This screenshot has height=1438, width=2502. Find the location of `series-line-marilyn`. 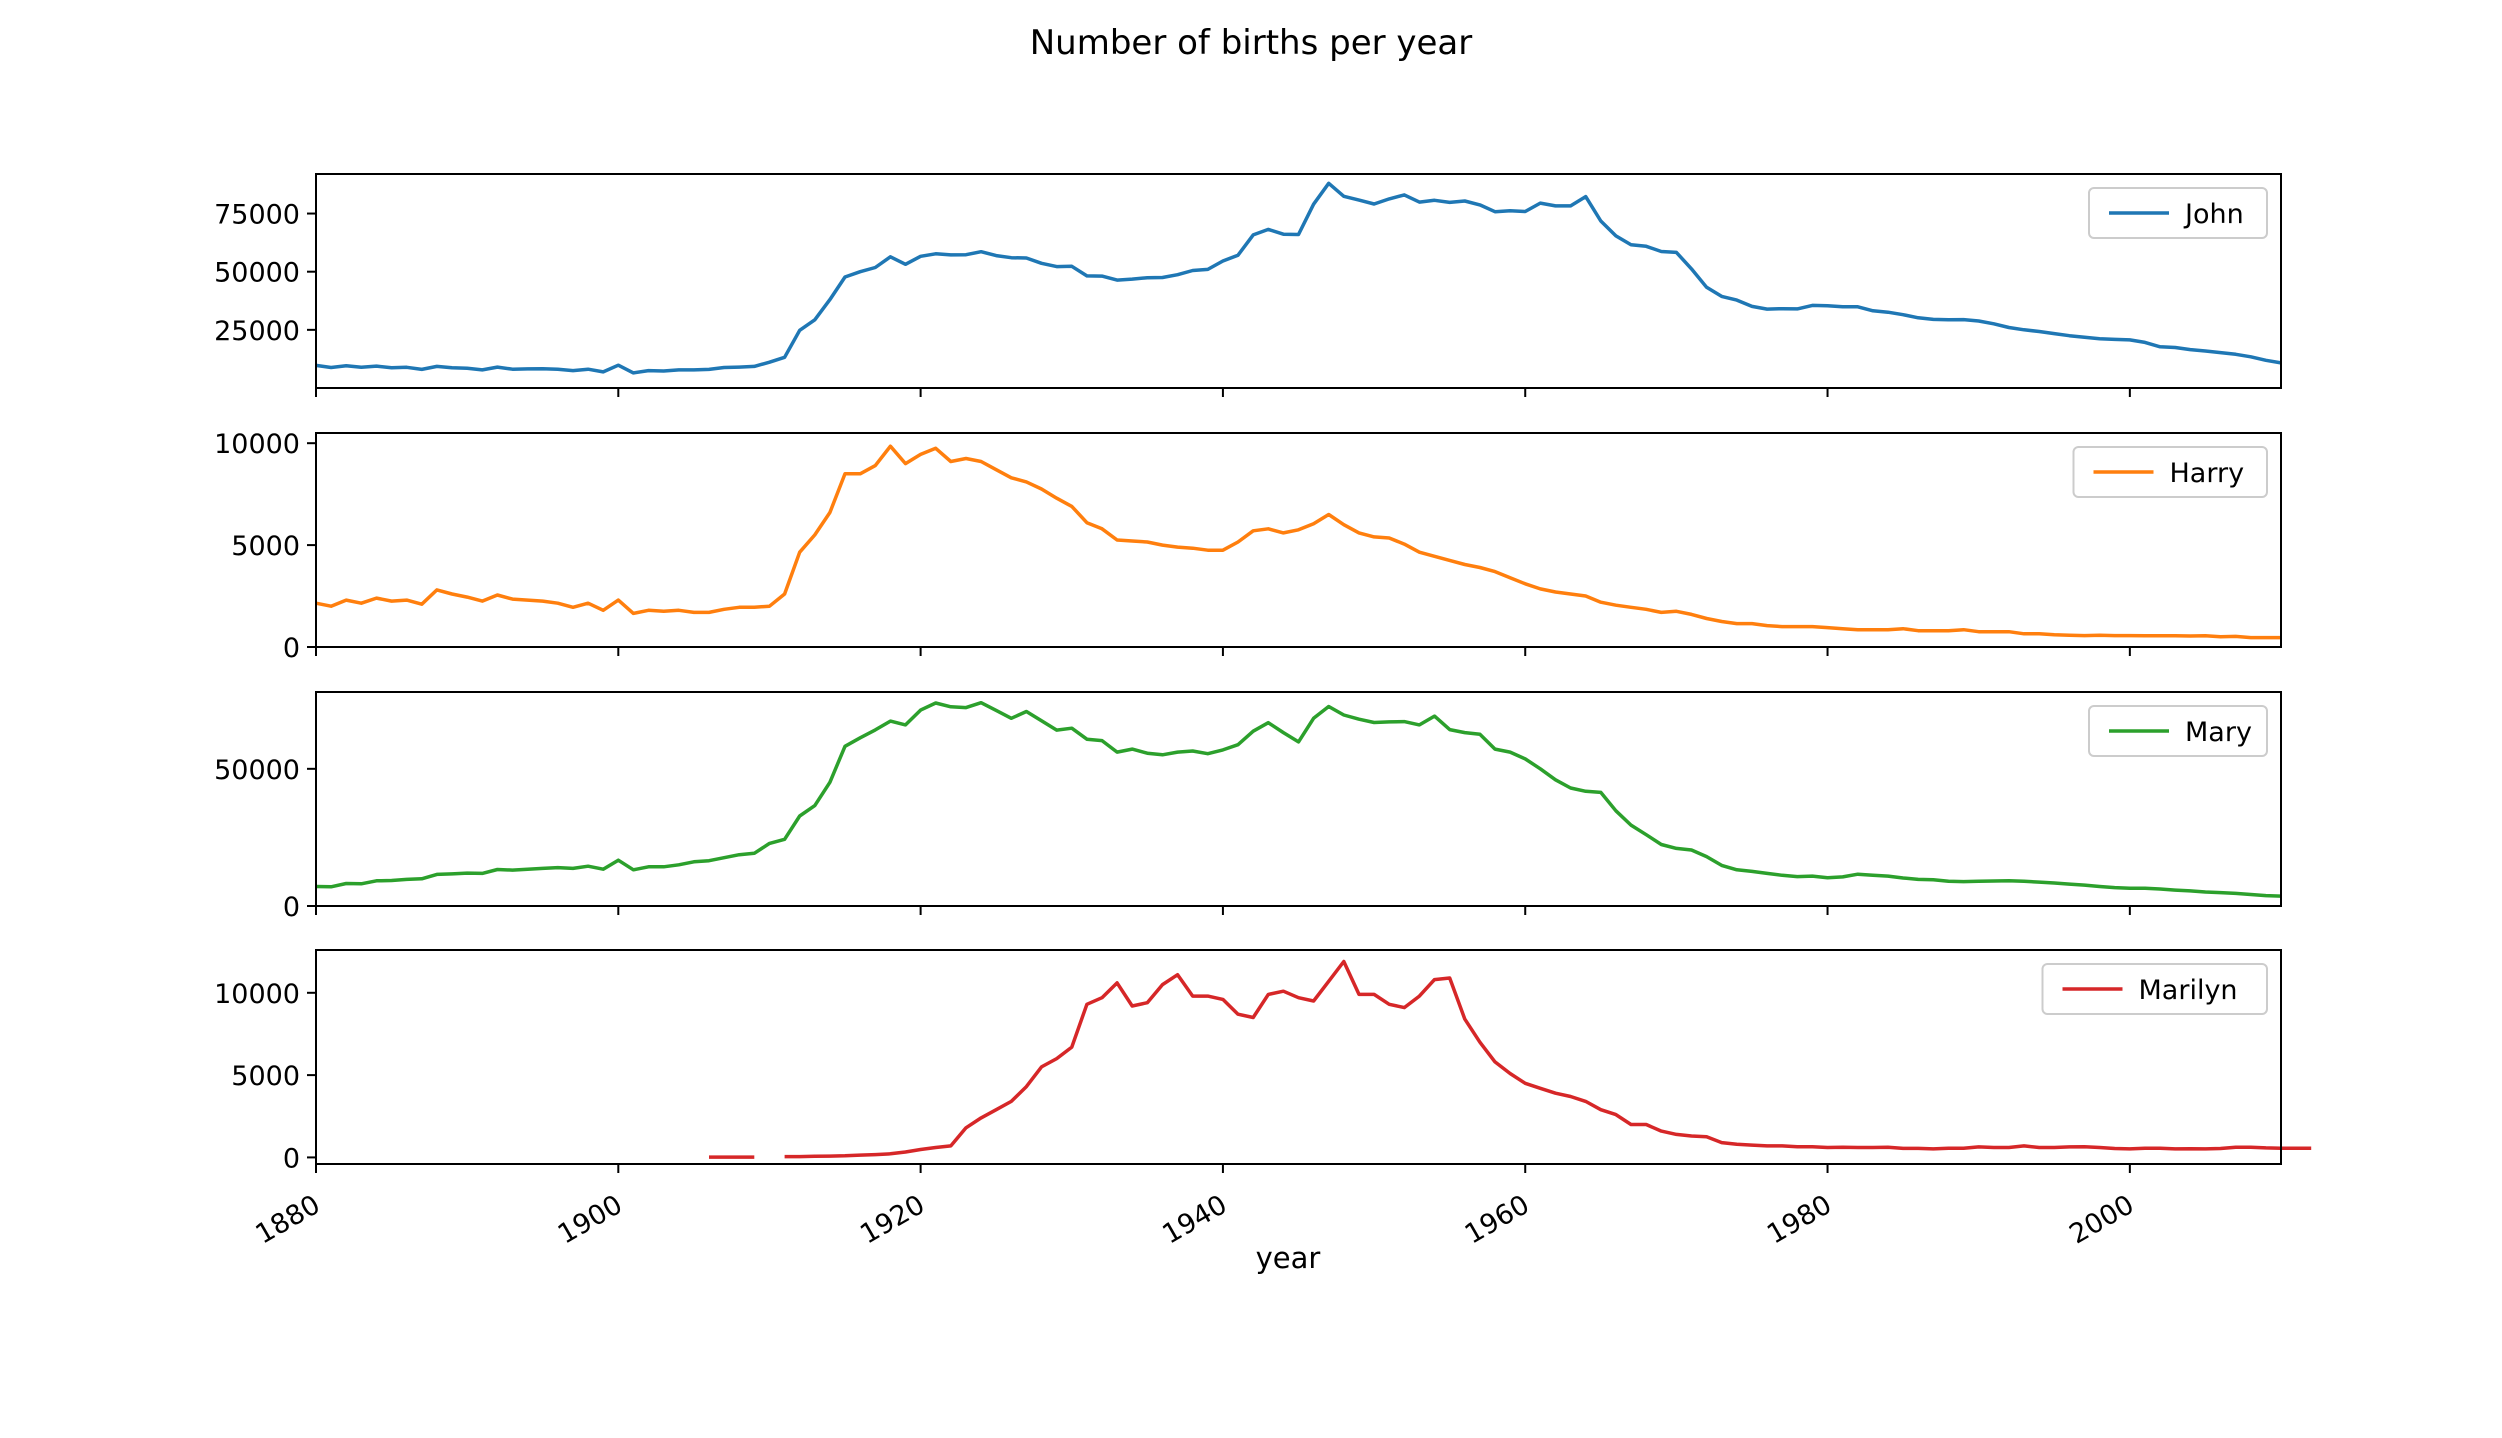

series-line-marilyn is located at coordinates (1510, 1059).